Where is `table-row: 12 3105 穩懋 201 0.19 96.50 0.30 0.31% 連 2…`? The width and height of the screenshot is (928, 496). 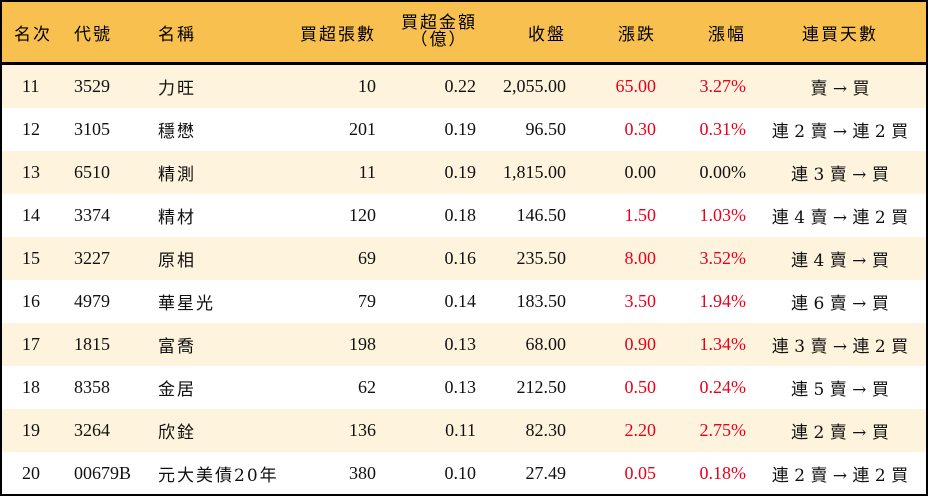 table-row: 12 3105 穩懋 201 0.19 96.50 0.30 0.31% 連 2… is located at coordinates (464, 129).